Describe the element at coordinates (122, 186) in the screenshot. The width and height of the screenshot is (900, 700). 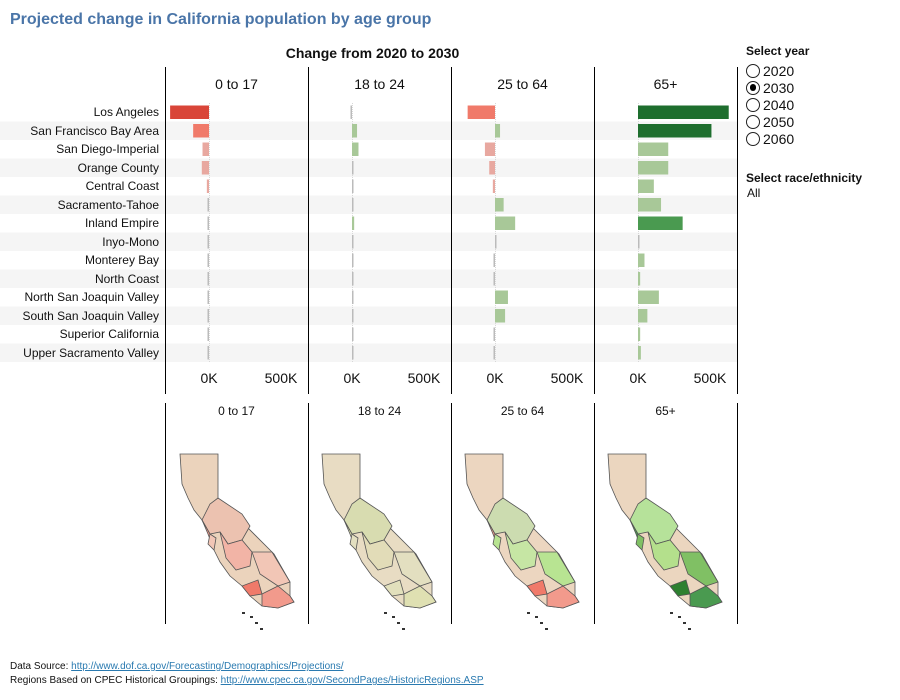
I see `region-label: Central Coast` at that location.